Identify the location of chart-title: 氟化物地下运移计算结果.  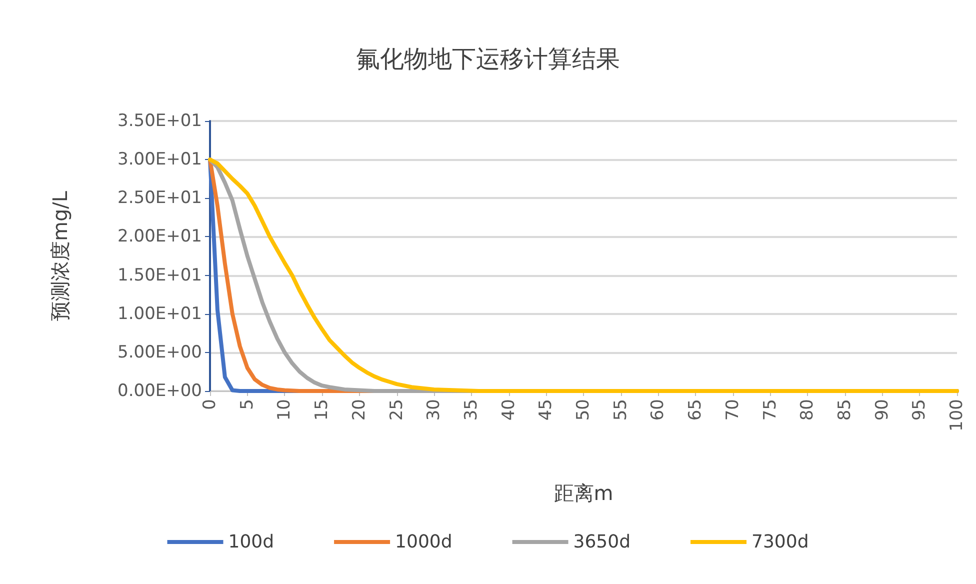
(488, 59).